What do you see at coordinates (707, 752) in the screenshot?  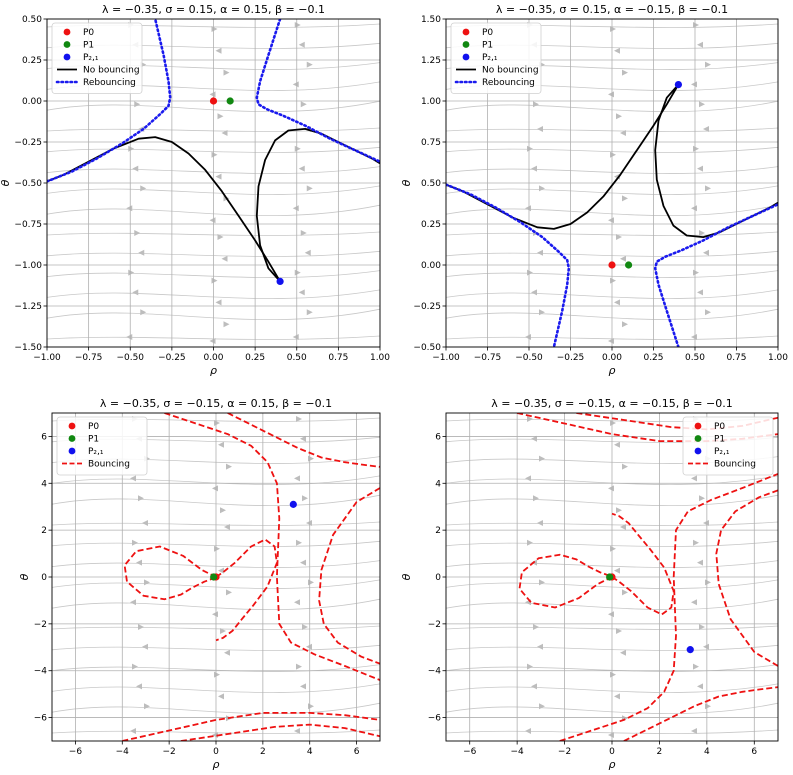 I see `x-tick-label: 4` at bounding box center [707, 752].